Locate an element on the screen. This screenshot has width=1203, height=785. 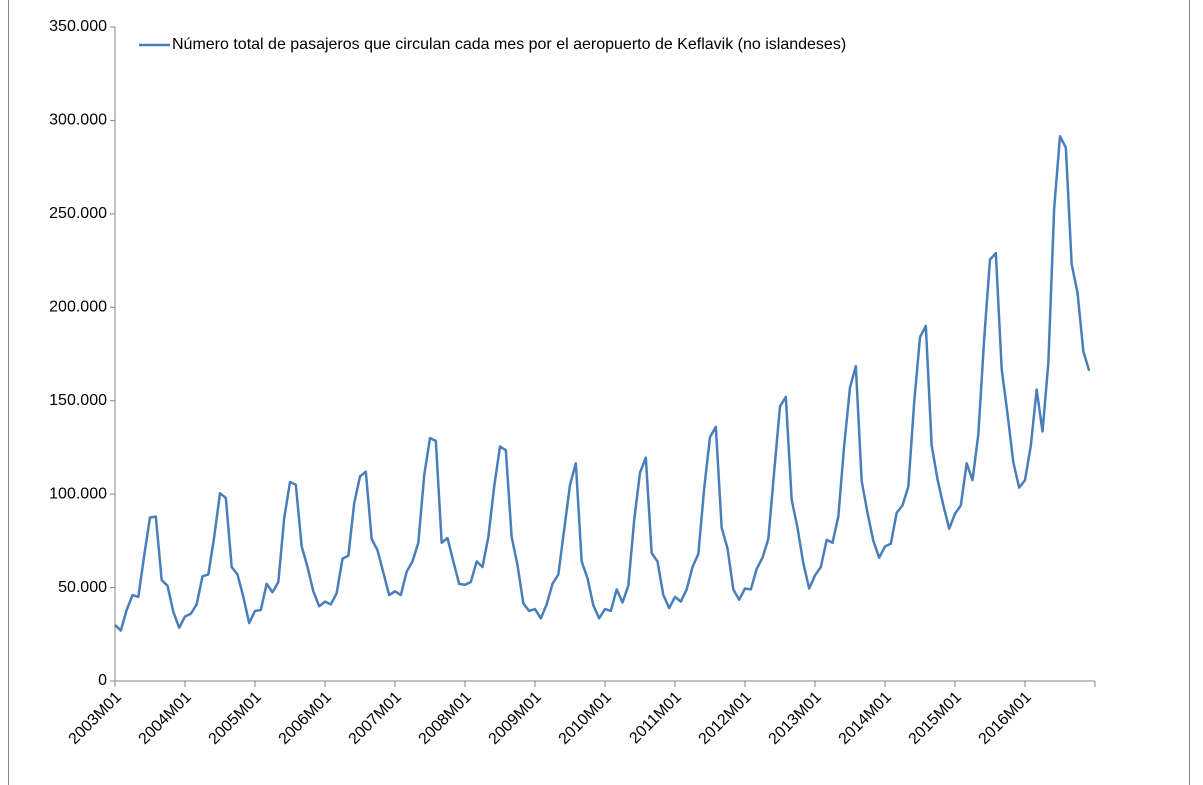
x-tick-label: 2004M01 is located at coordinates (165, 718).